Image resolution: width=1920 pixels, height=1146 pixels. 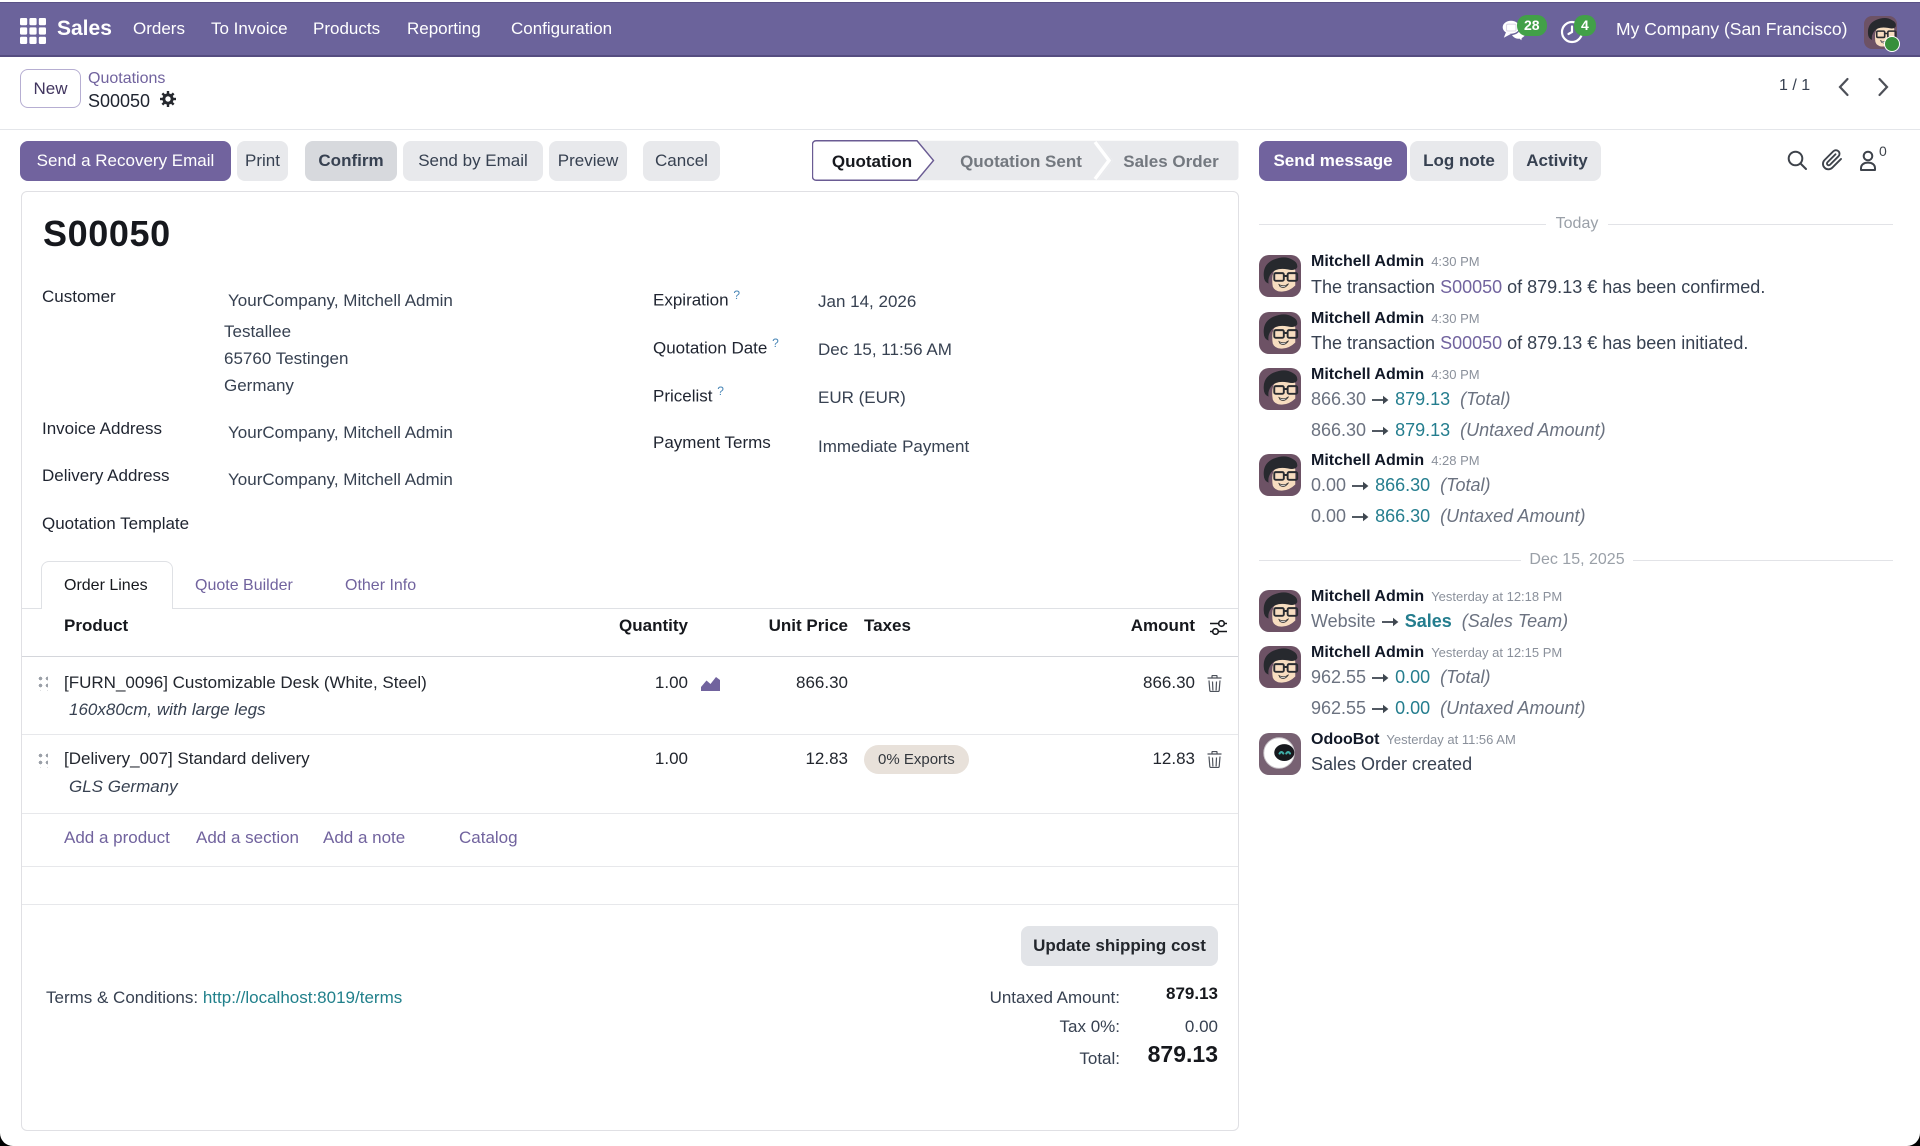 I want to click on svg-text: Quotation, so click(x=872, y=161).